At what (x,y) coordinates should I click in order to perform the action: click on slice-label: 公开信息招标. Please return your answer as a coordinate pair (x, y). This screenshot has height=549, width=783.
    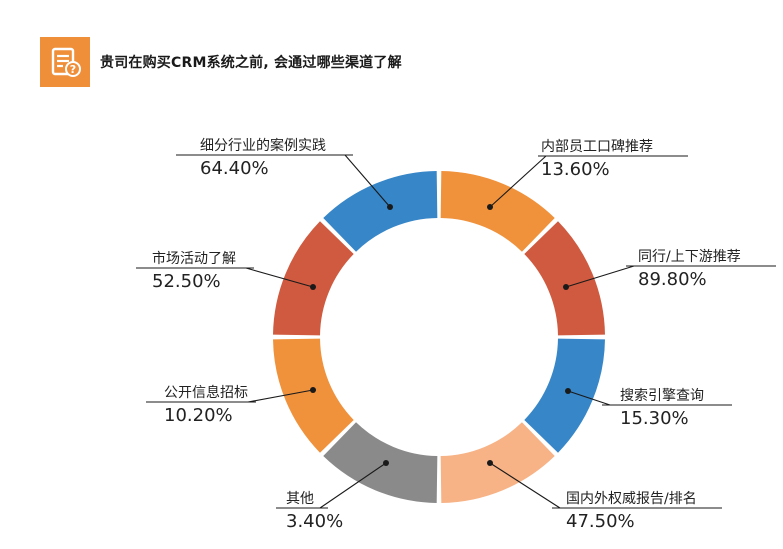
    Looking at the image, I should click on (206, 392).